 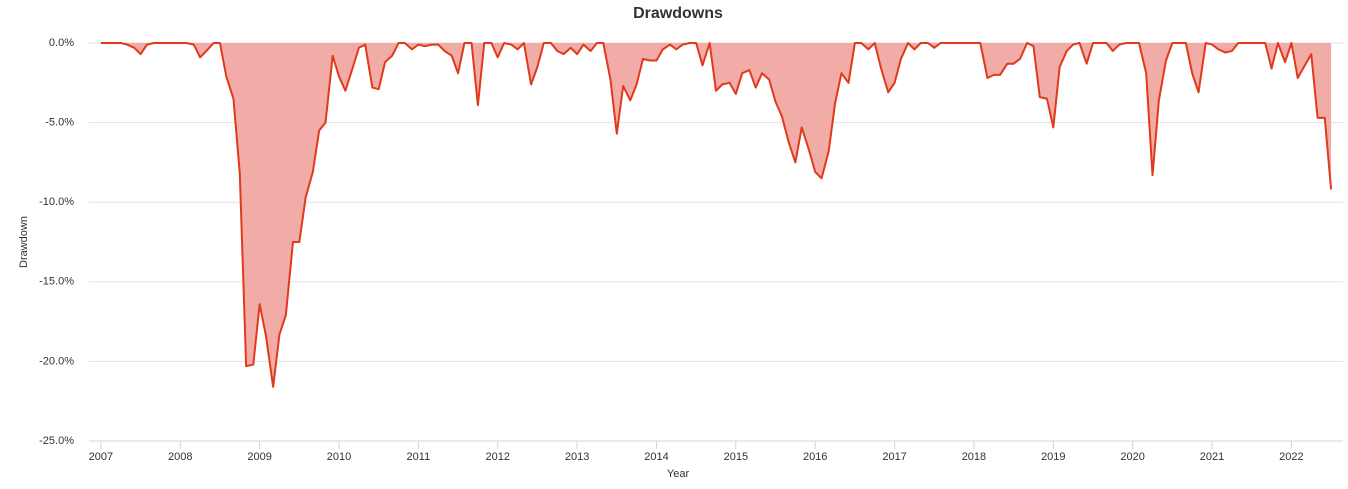 I want to click on x-tick-label: 2020, so click(x=1132, y=457).